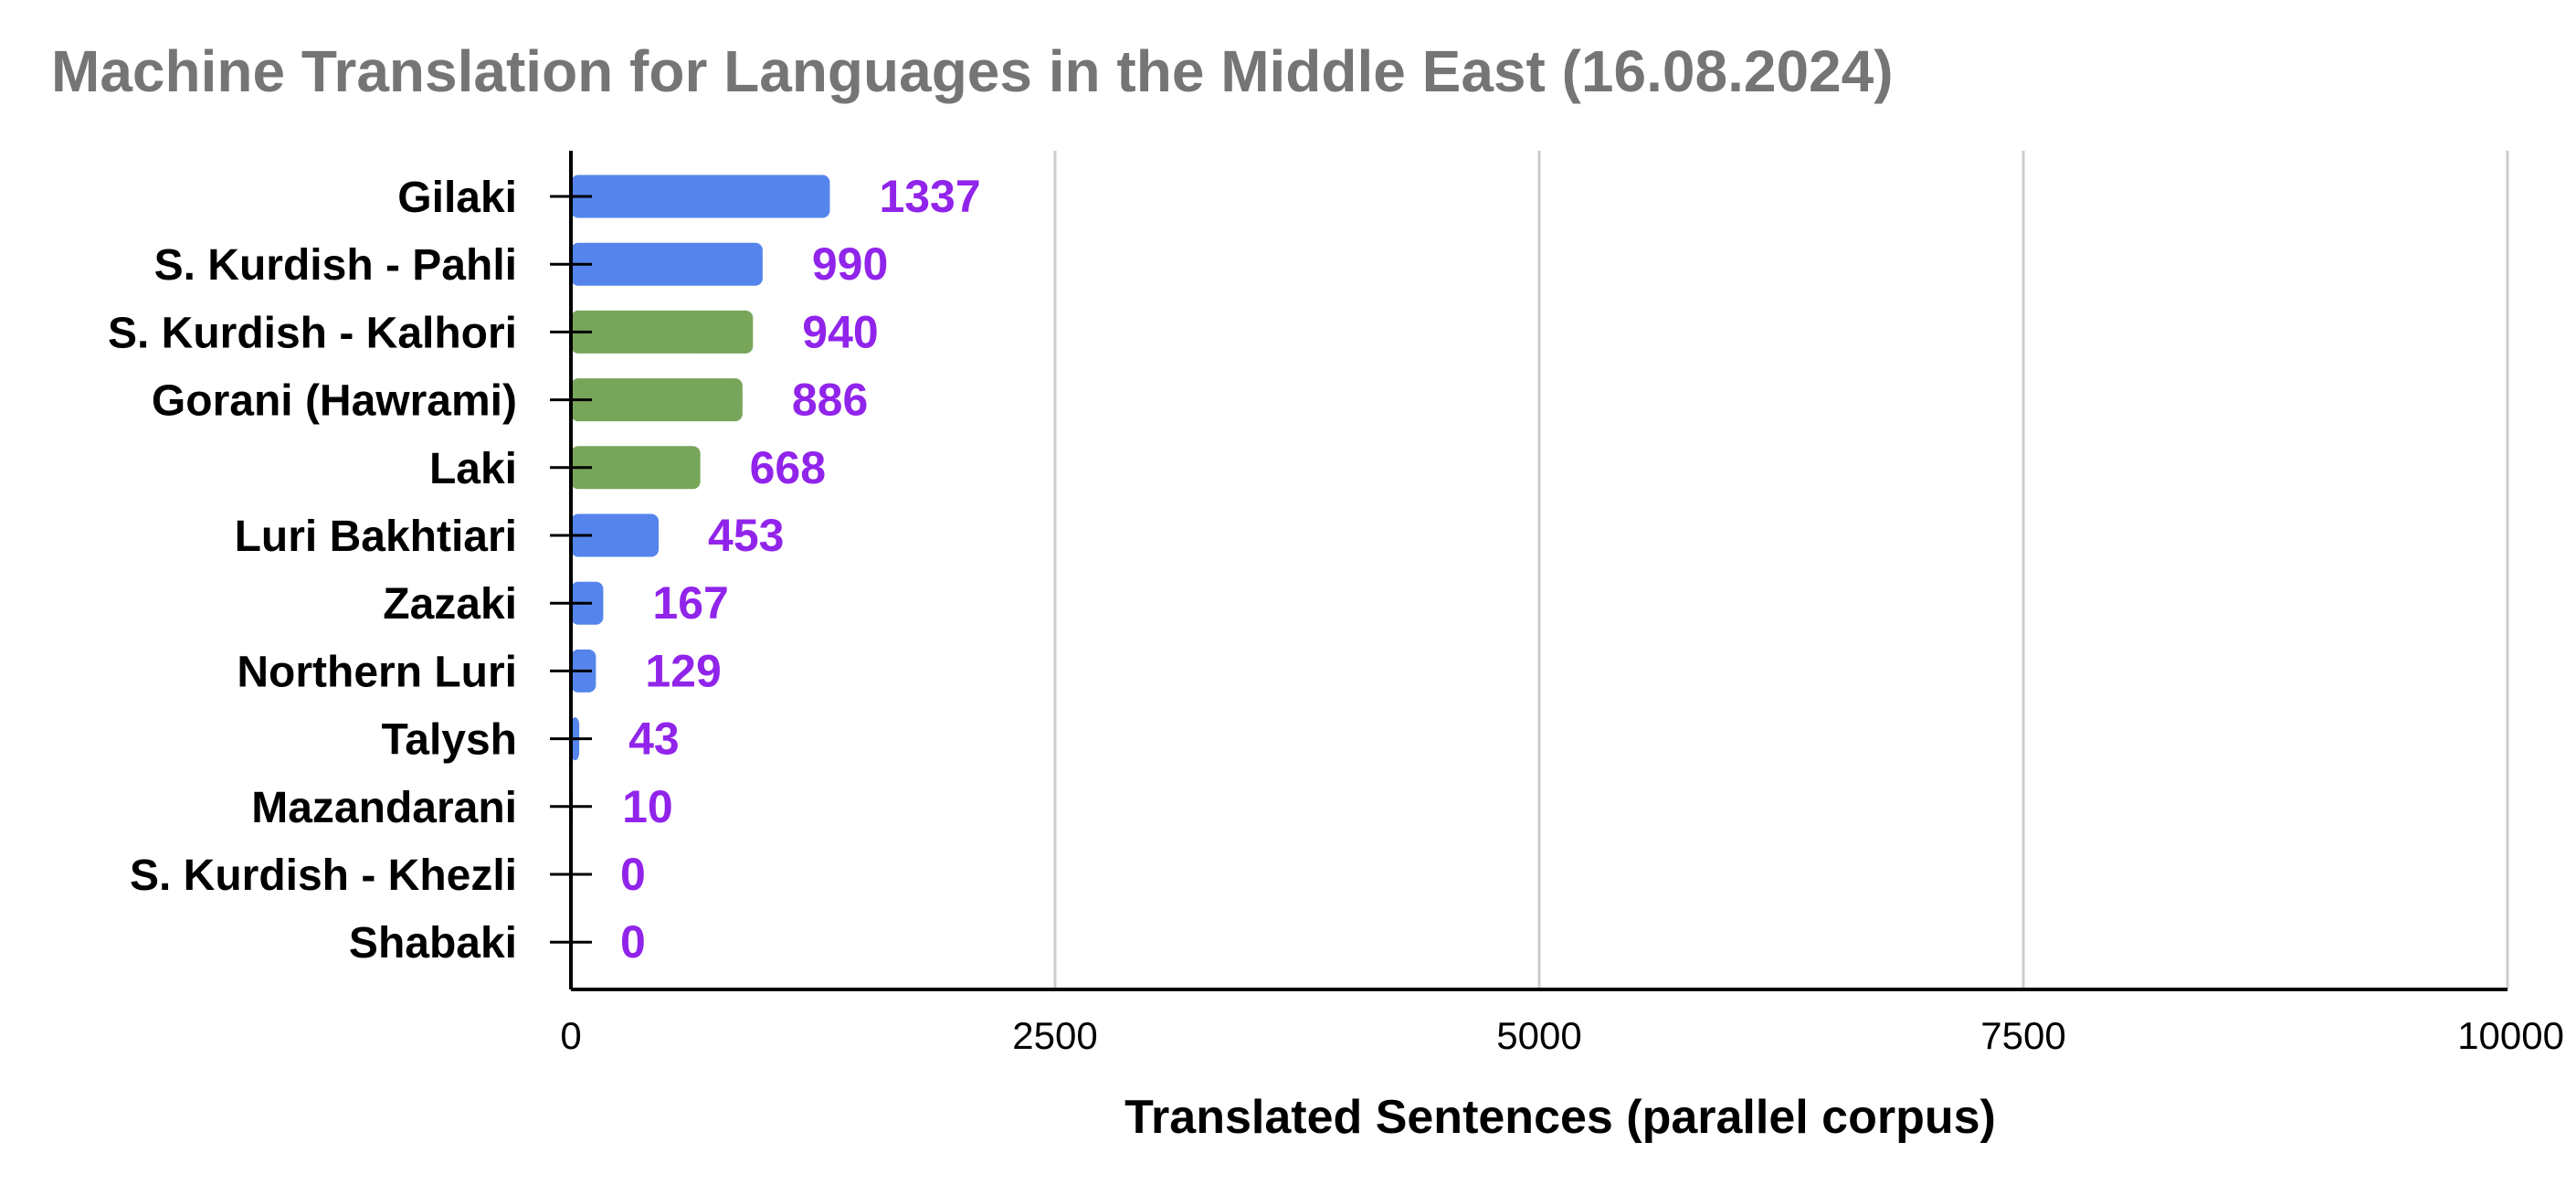  What do you see at coordinates (840, 332) in the screenshot?
I see `data-label: 940` at bounding box center [840, 332].